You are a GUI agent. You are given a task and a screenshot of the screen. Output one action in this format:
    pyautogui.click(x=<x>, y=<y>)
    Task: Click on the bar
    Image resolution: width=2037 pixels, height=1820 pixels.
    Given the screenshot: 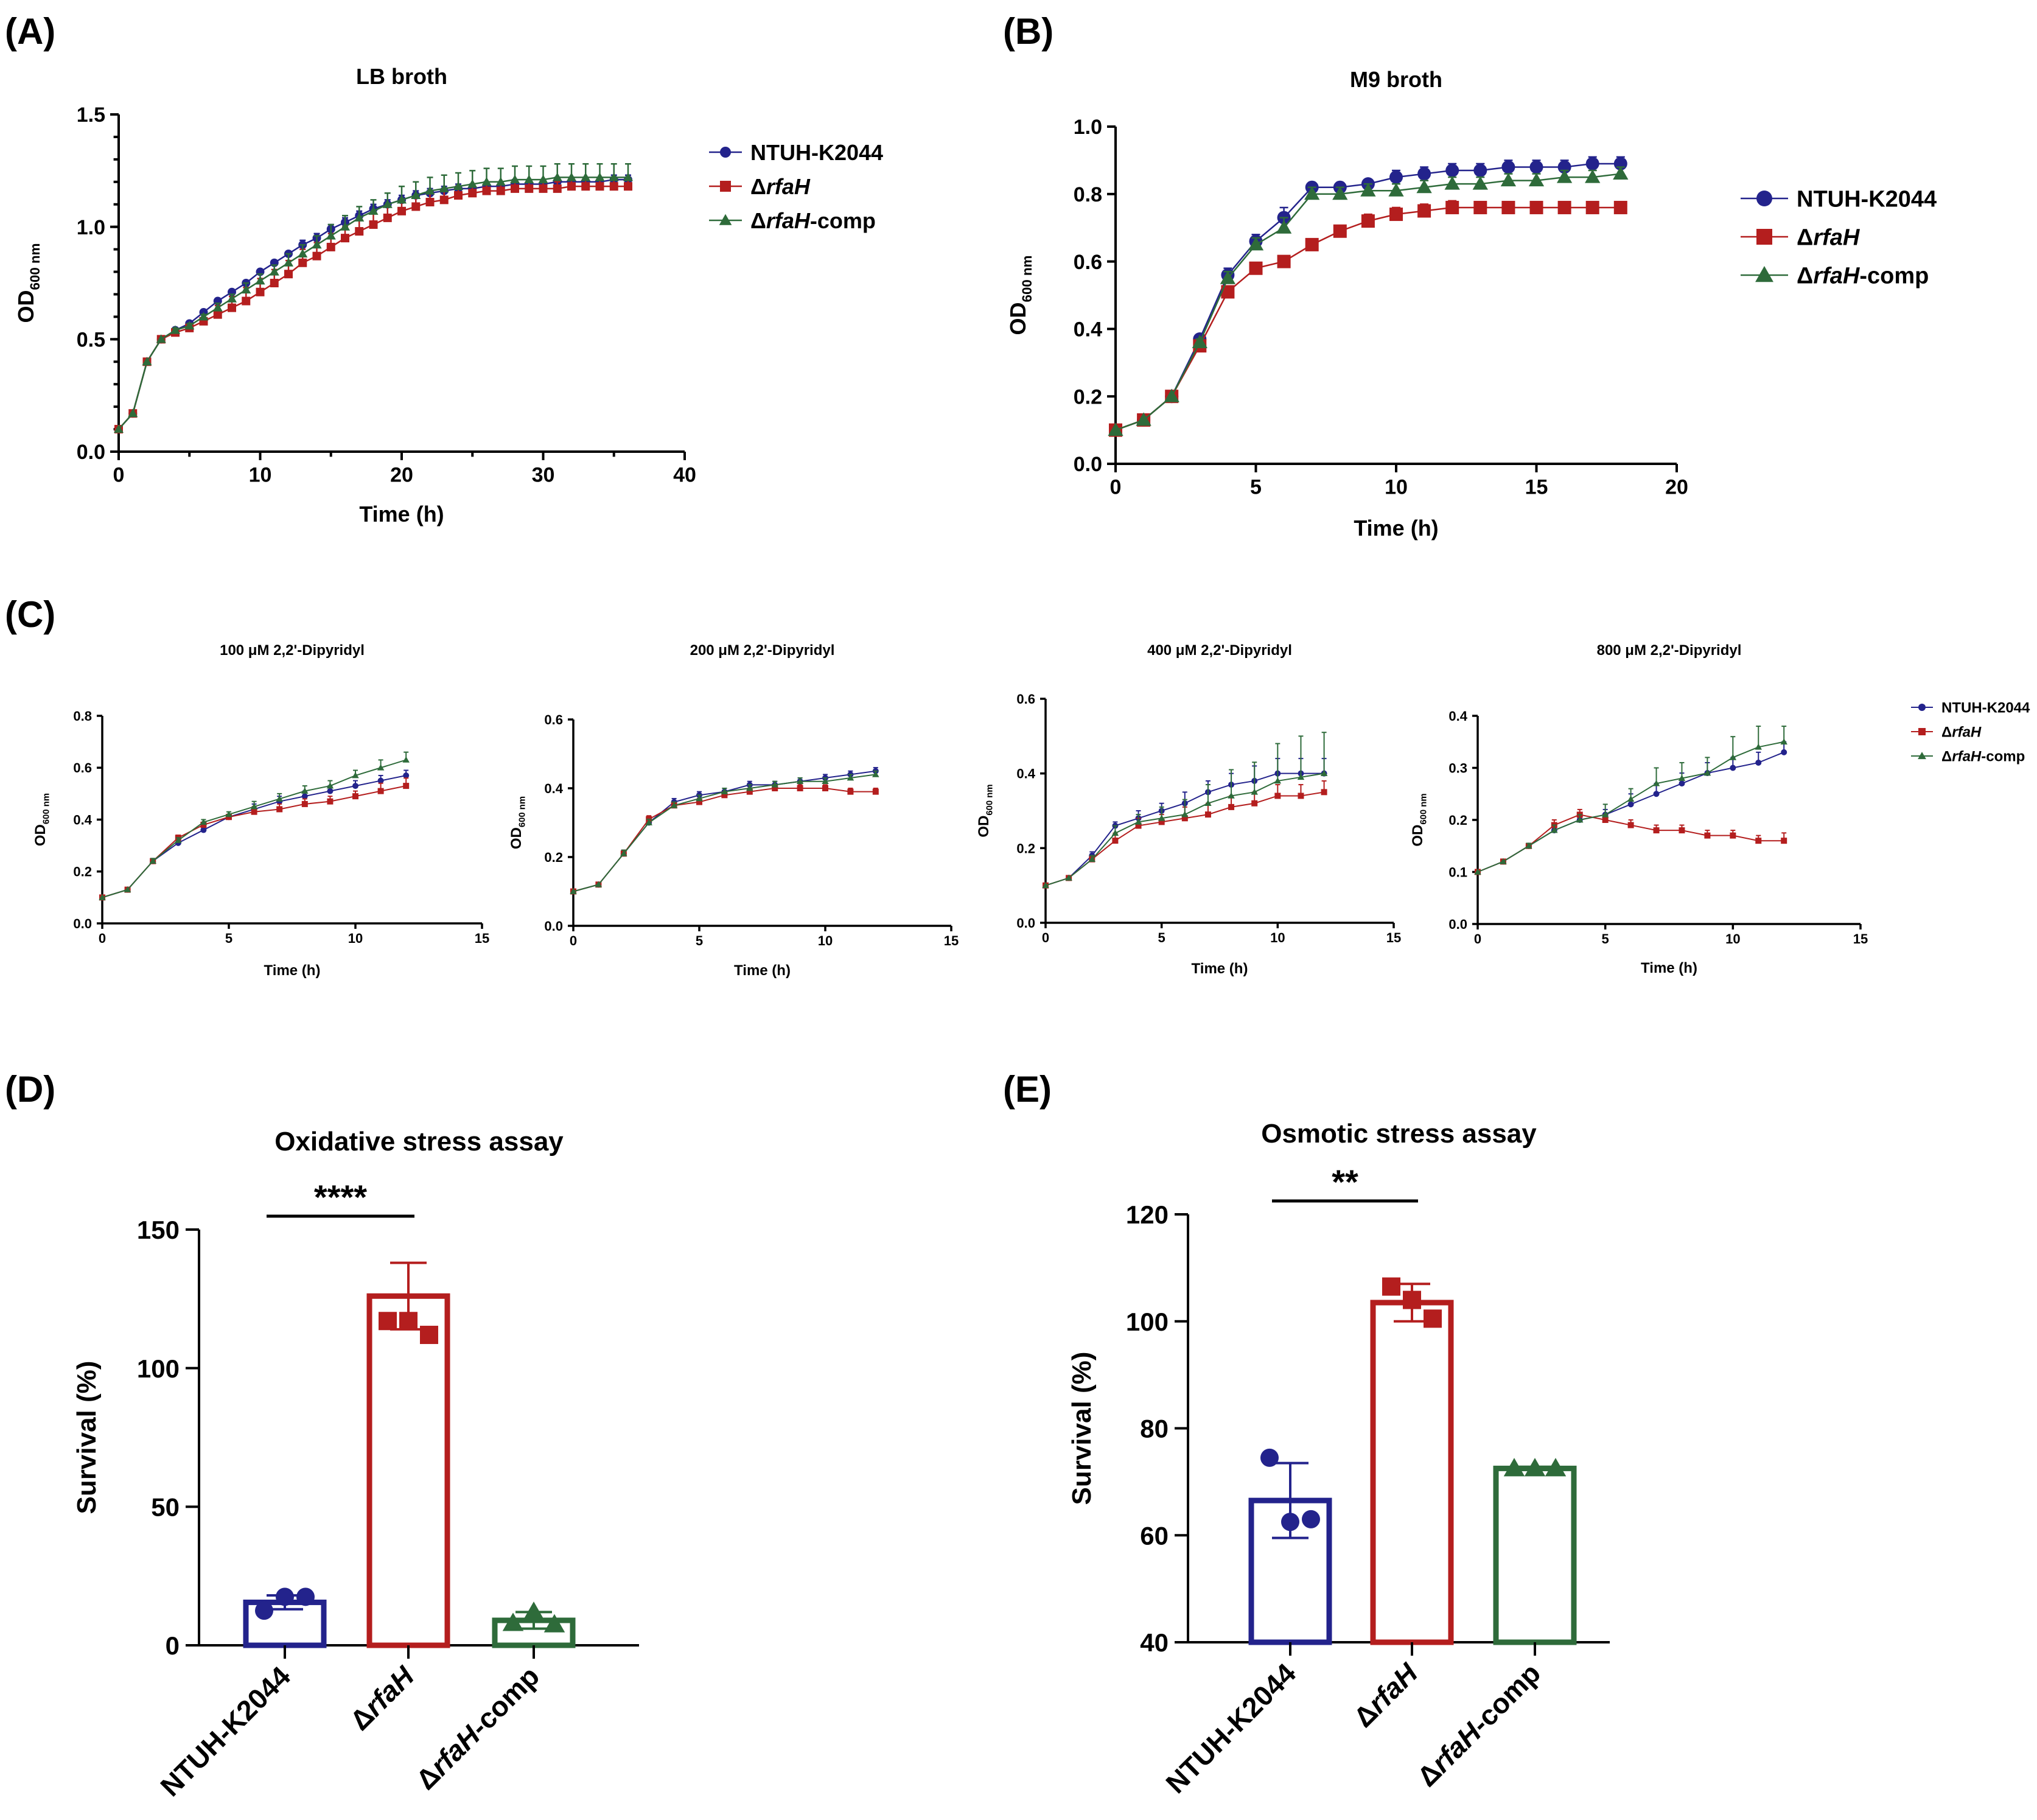 What is the action you would take?
    pyautogui.click(x=408, y=1470)
    